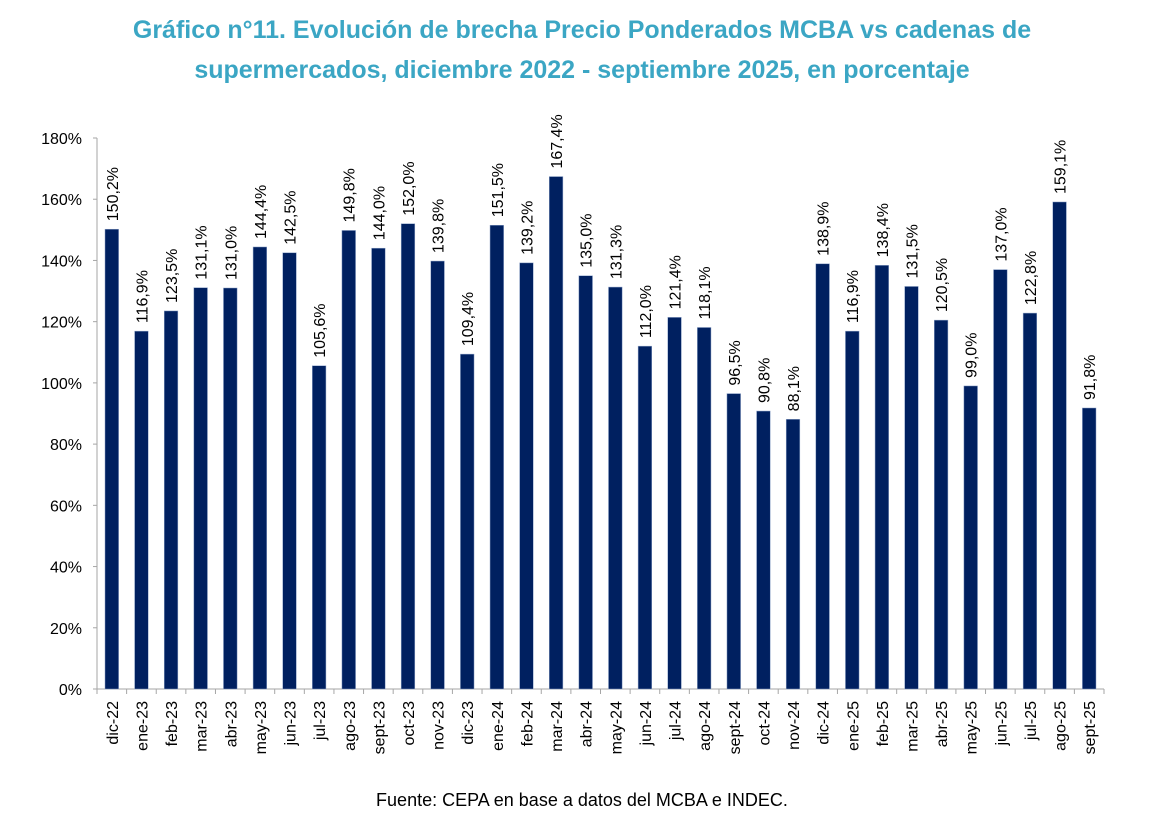 The height and width of the screenshot is (823, 1164). What do you see at coordinates (350, 195) in the screenshot?
I see `data-label-ago-23: 149,8%` at bounding box center [350, 195].